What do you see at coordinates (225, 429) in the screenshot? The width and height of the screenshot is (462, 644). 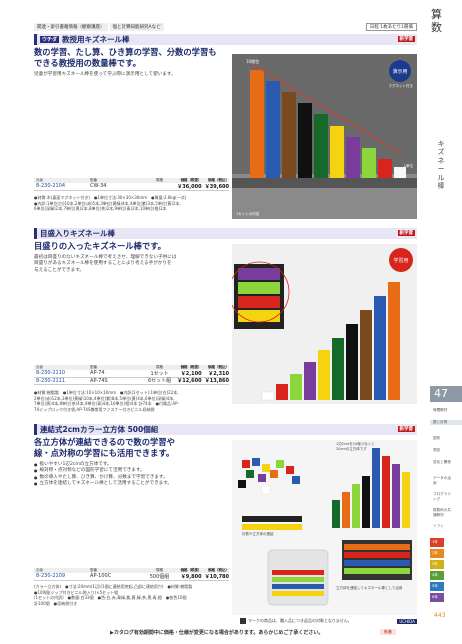 I see `section-3-title: 連結式2cmカラー立方体 500個組 新学習` at bounding box center [225, 429].